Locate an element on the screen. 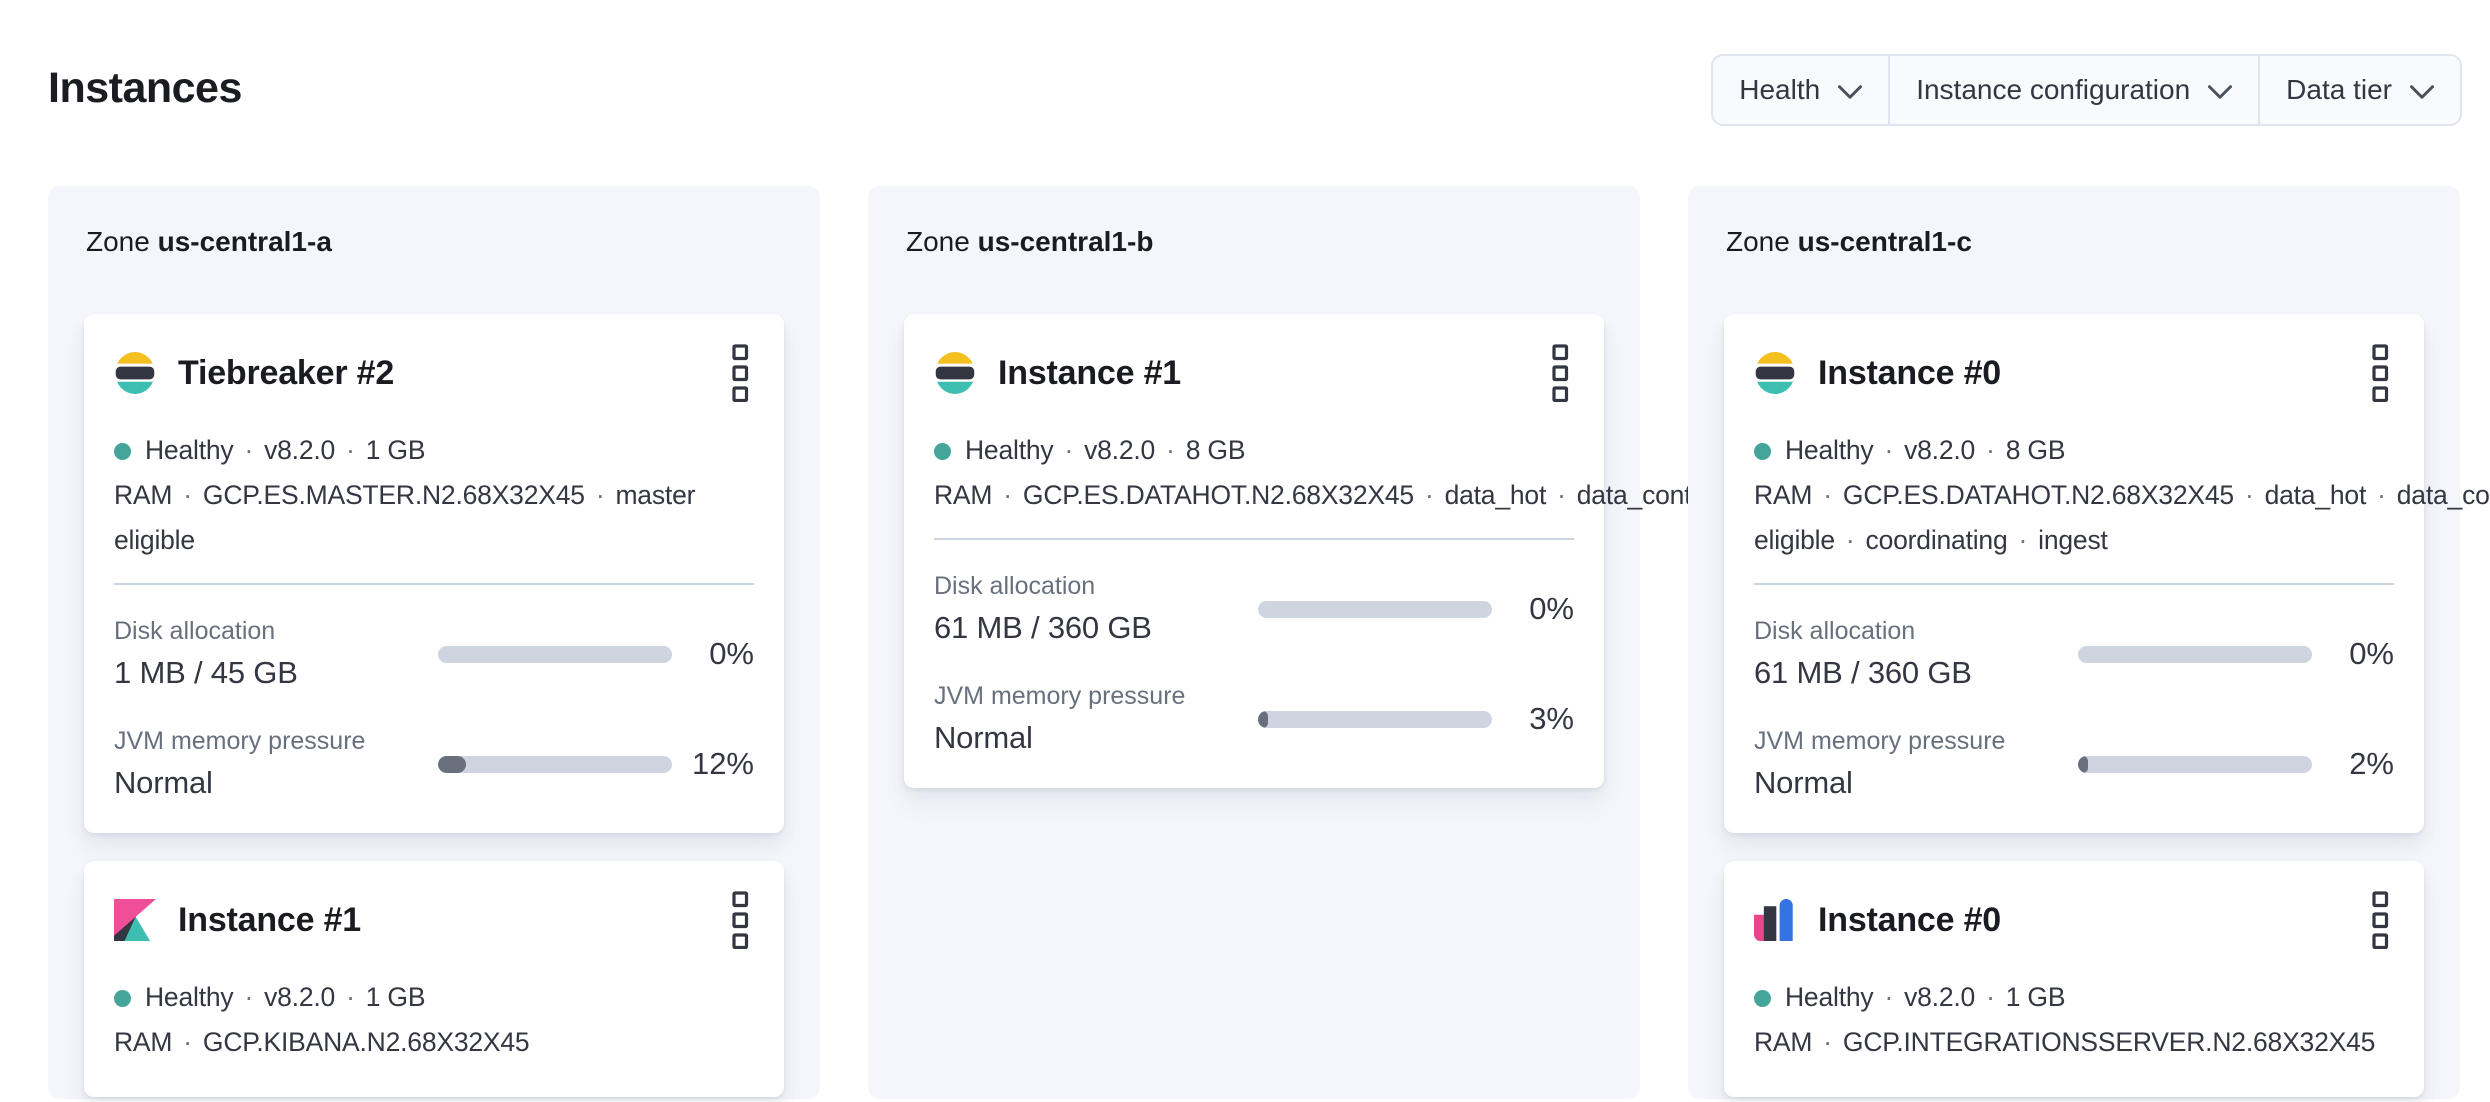 The image size is (2490, 1102). metric-percent: 3% is located at coordinates (1551, 718).